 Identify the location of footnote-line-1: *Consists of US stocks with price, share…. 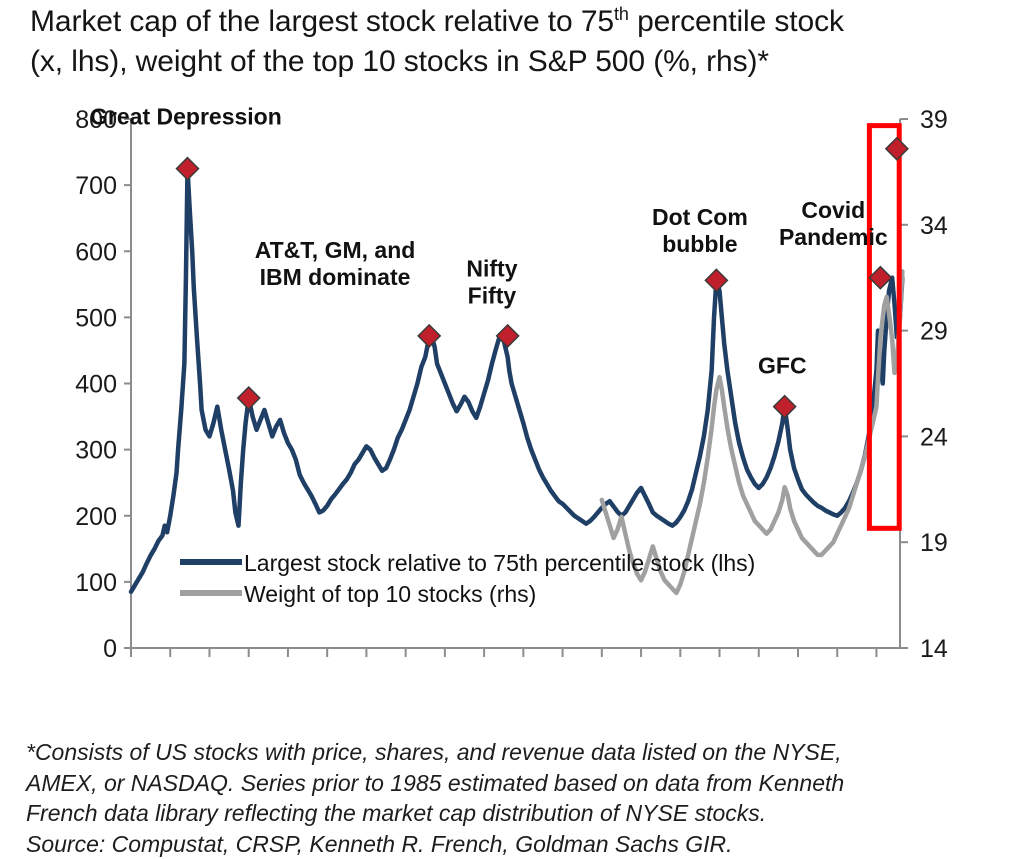
(434, 752).